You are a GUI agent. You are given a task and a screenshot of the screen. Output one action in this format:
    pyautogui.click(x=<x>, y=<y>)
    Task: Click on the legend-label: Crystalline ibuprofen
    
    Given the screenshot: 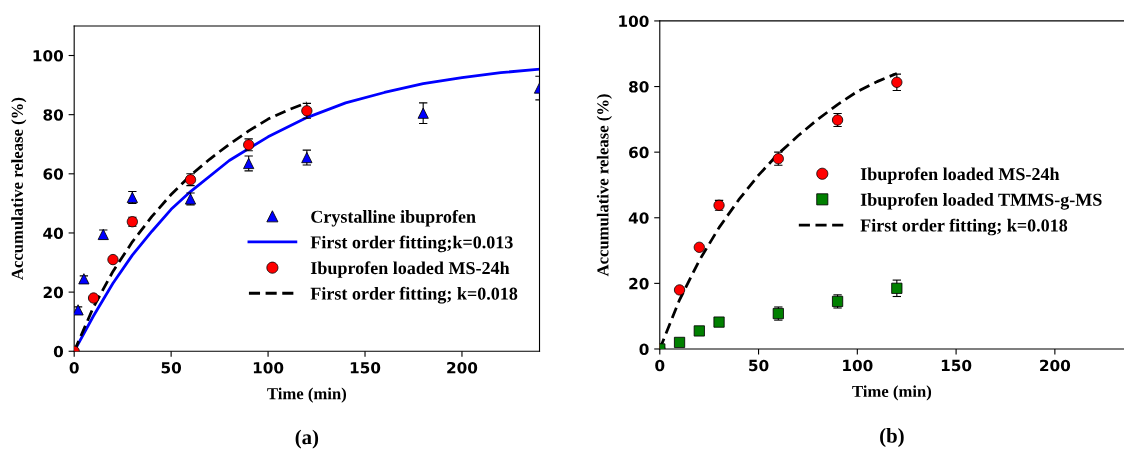 What is the action you would take?
    pyautogui.click(x=393, y=218)
    